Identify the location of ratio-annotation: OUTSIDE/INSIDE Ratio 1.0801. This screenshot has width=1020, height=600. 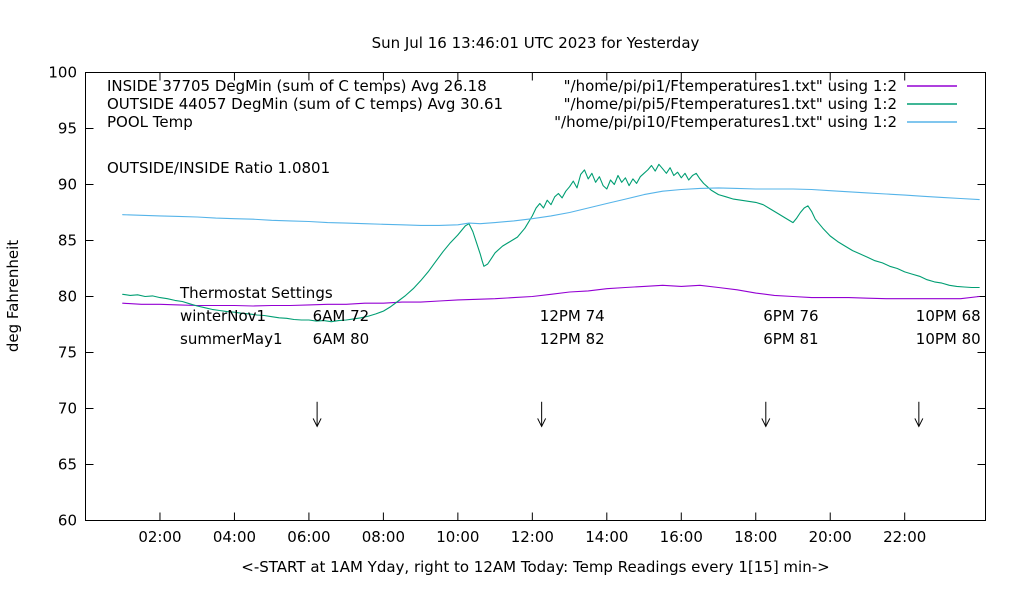
(218, 168).